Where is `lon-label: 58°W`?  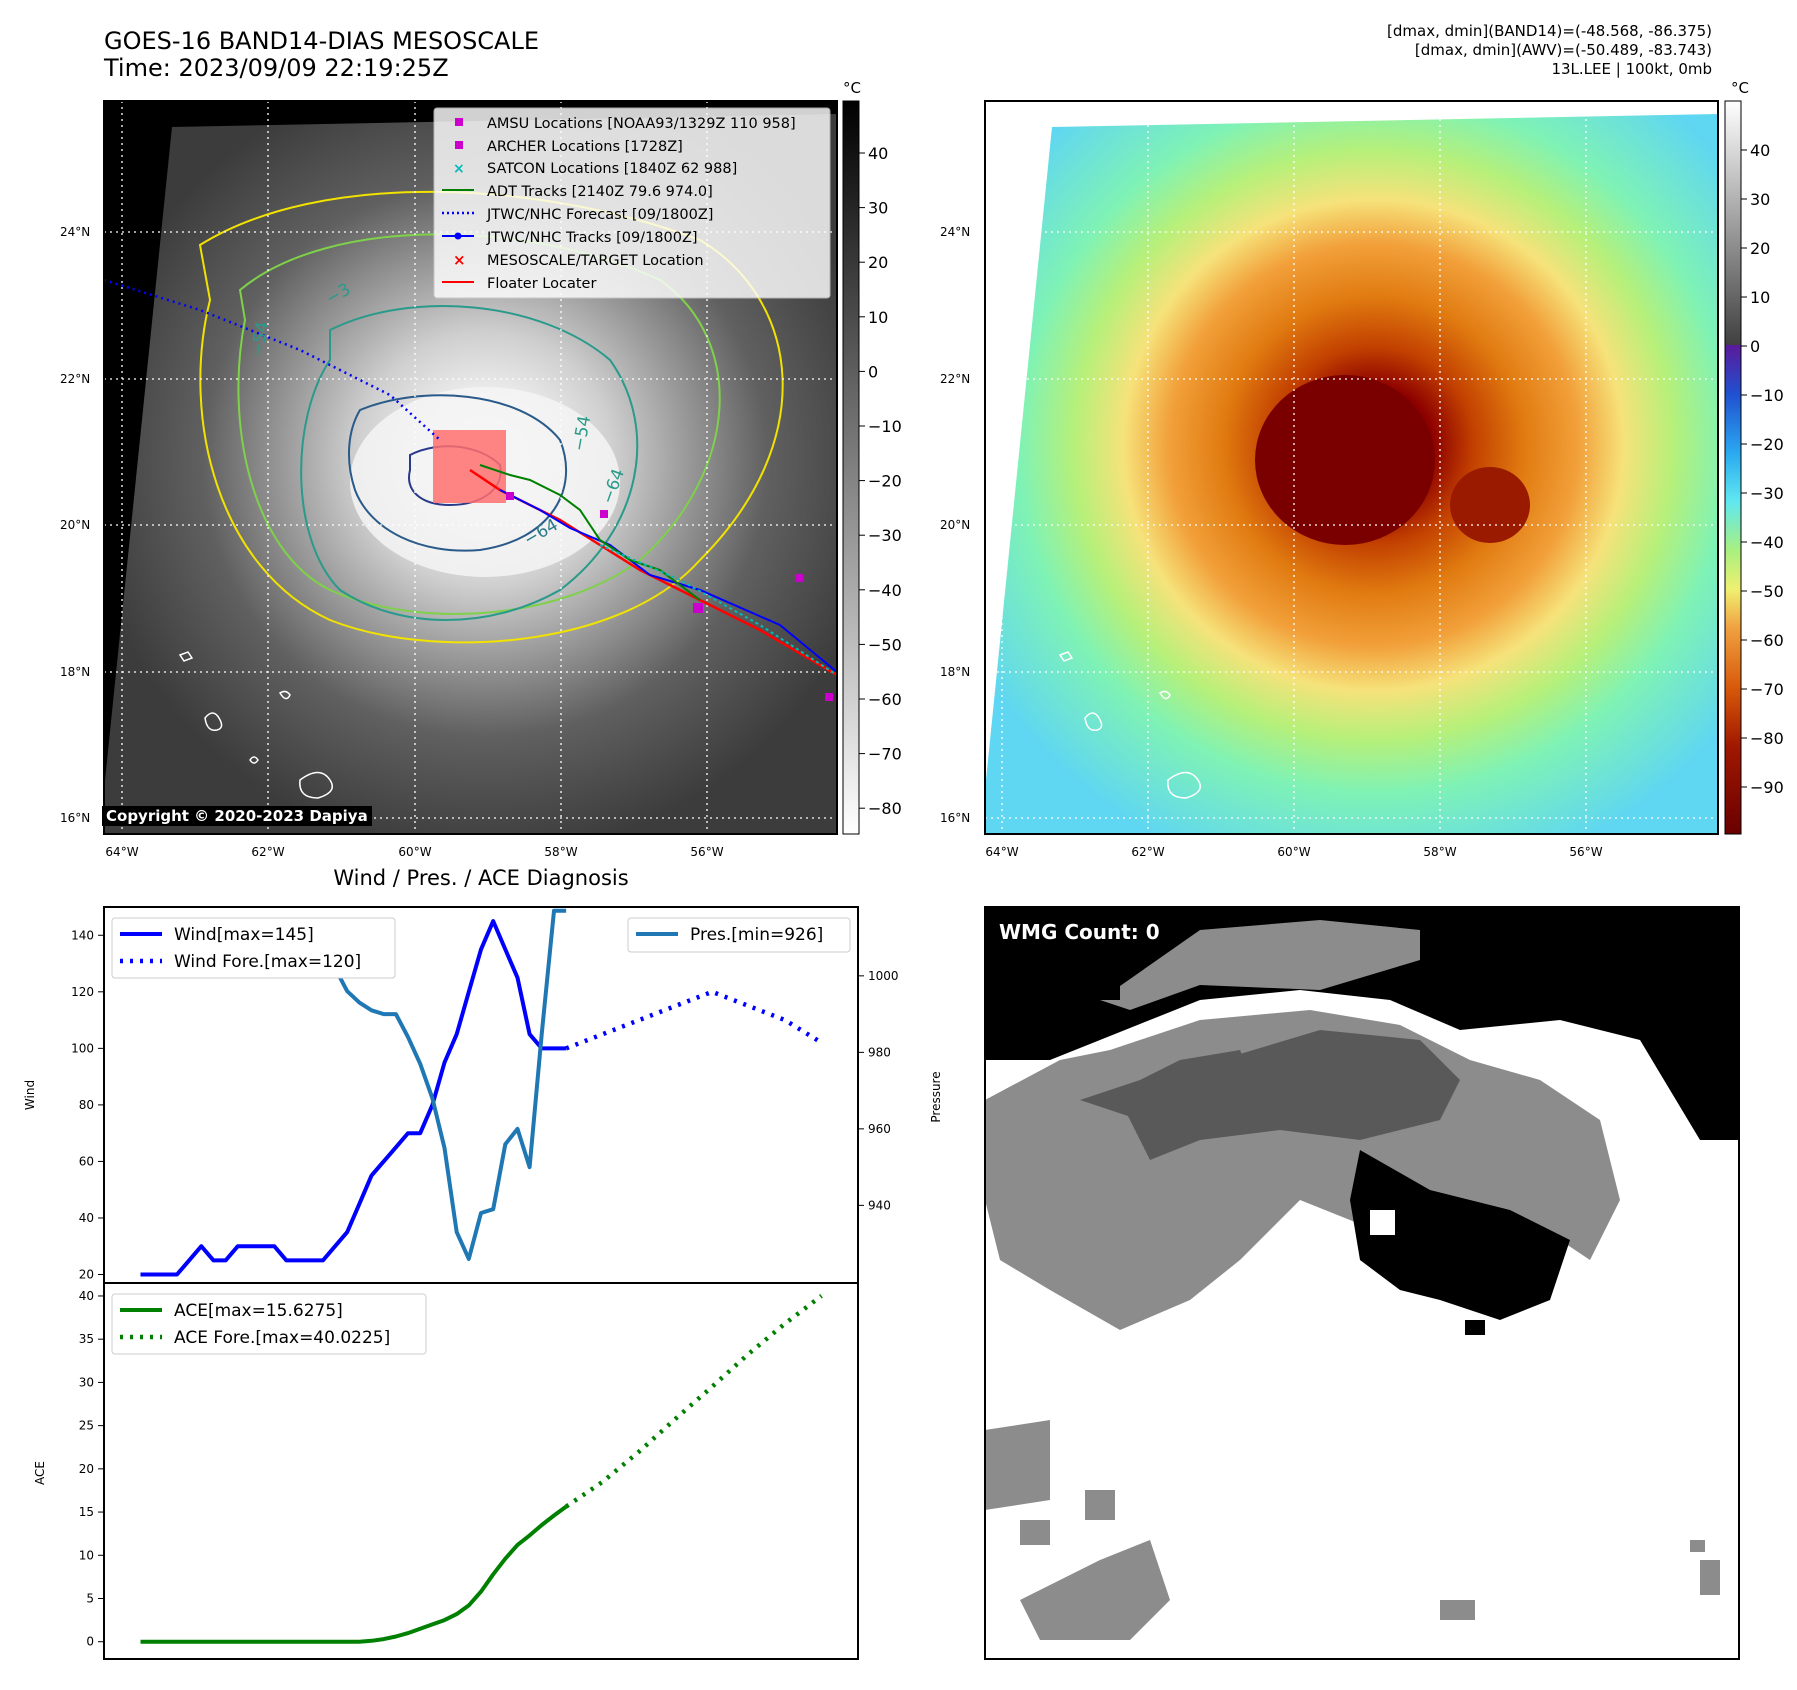
lon-label: 58°W is located at coordinates (1439, 852).